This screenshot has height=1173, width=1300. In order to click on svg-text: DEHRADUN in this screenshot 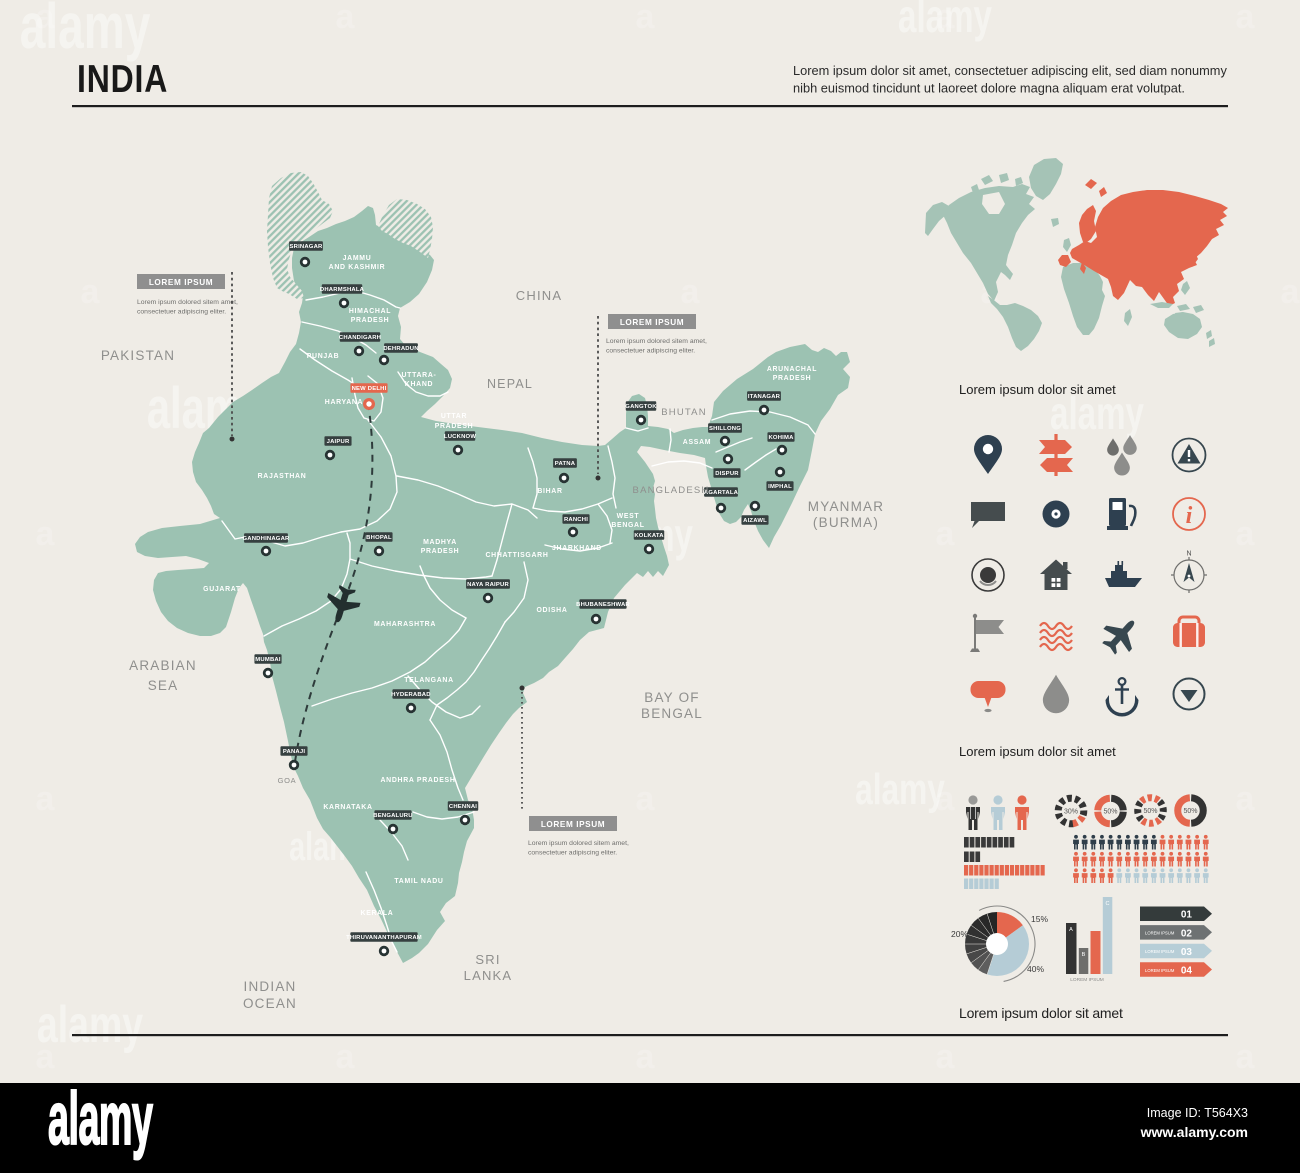, I will do `click(400, 349)`.